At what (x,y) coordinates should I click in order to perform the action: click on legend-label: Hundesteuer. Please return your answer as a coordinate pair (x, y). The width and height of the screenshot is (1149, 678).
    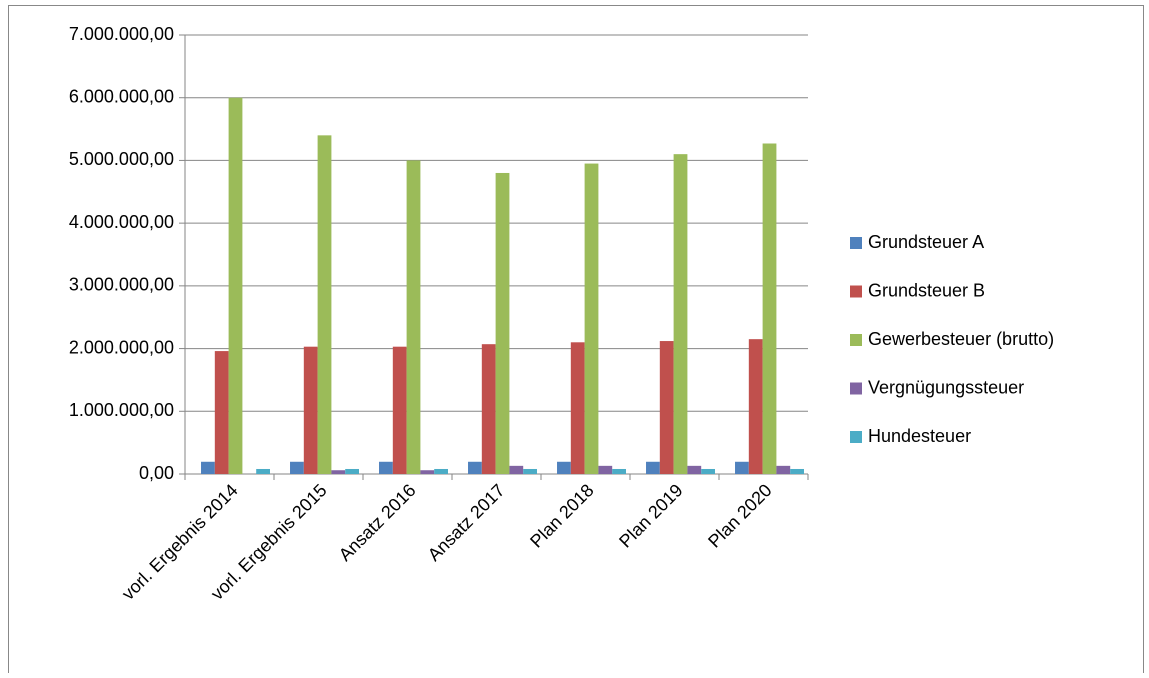
    Looking at the image, I should click on (919, 436).